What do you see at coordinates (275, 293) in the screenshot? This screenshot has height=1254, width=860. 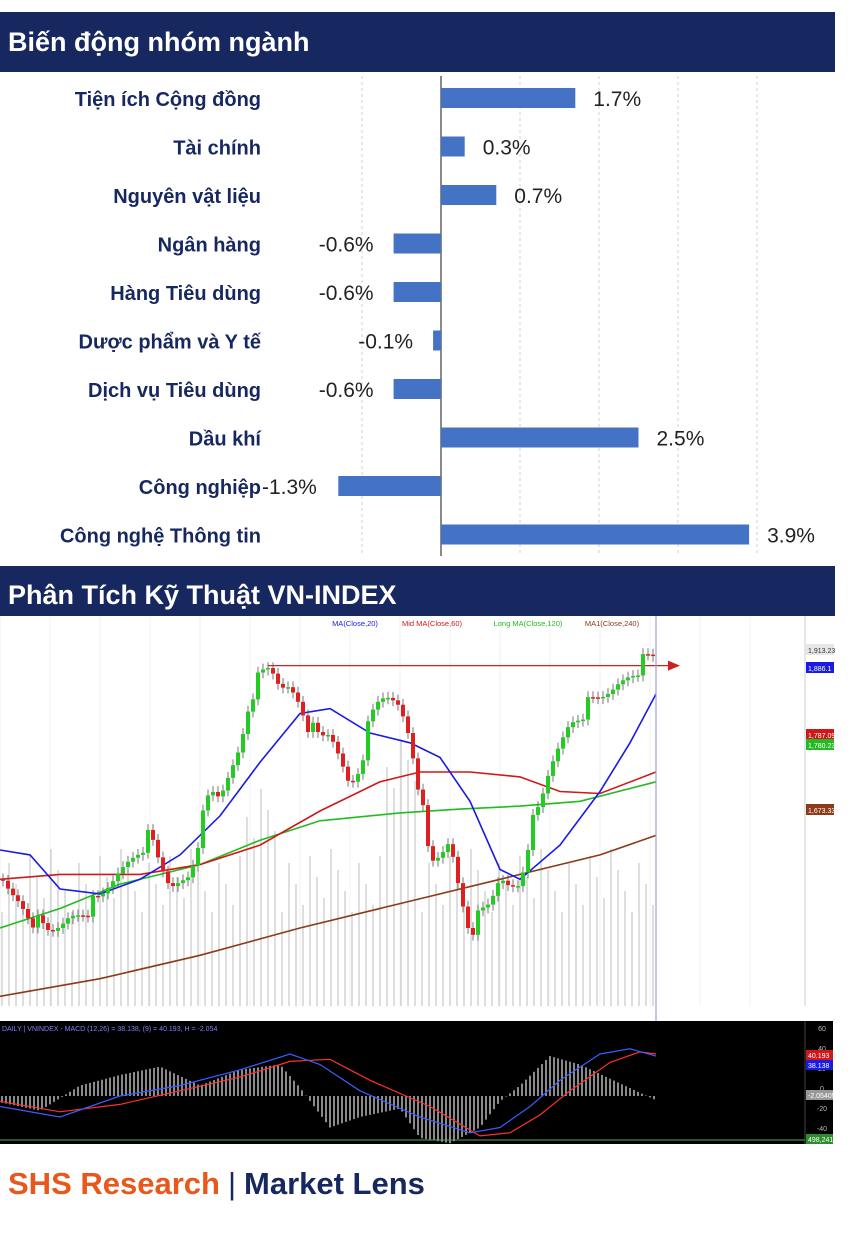 I see `sector-row: Hàng Tiêu dùng -0.6%` at bounding box center [275, 293].